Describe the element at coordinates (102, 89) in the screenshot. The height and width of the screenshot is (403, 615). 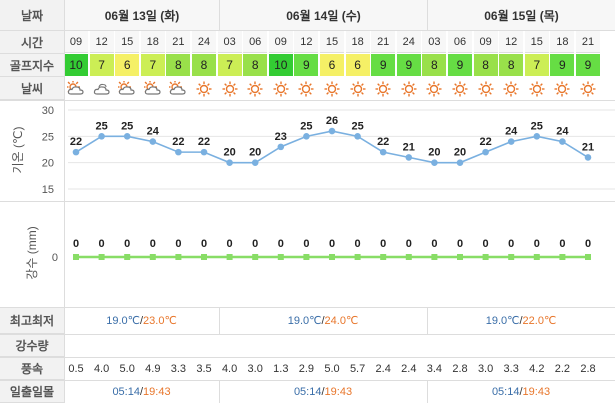
I see `cloudy-icon` at that location.